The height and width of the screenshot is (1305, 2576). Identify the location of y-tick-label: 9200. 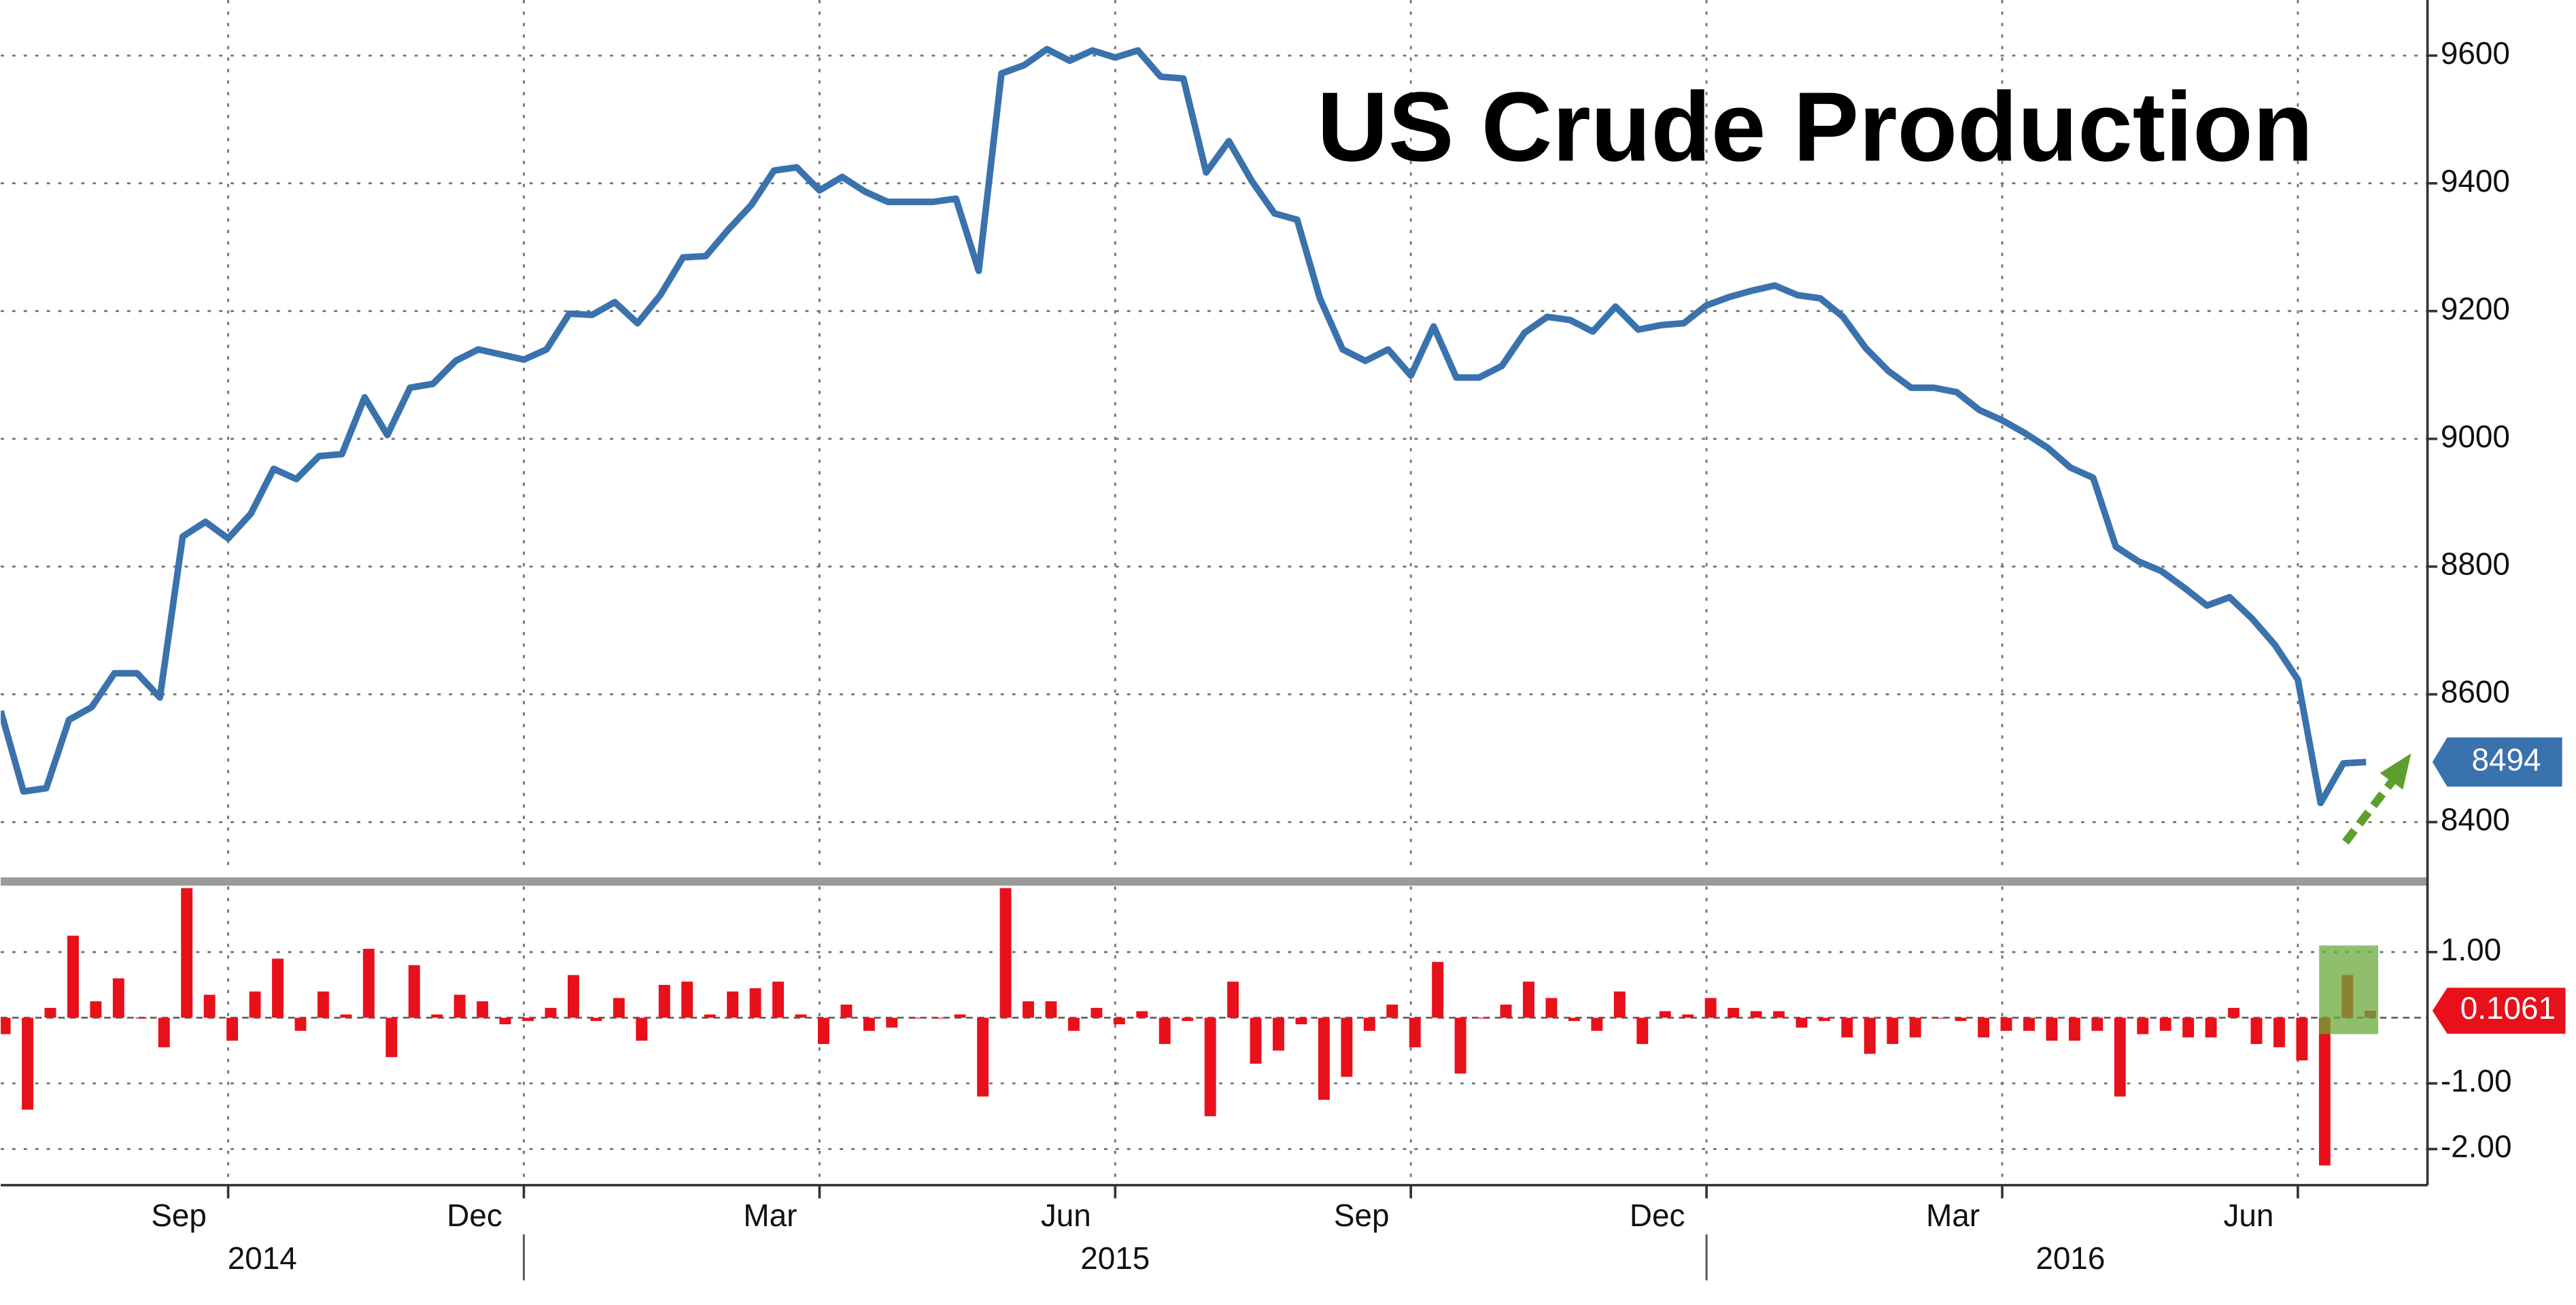
(2475, 308).